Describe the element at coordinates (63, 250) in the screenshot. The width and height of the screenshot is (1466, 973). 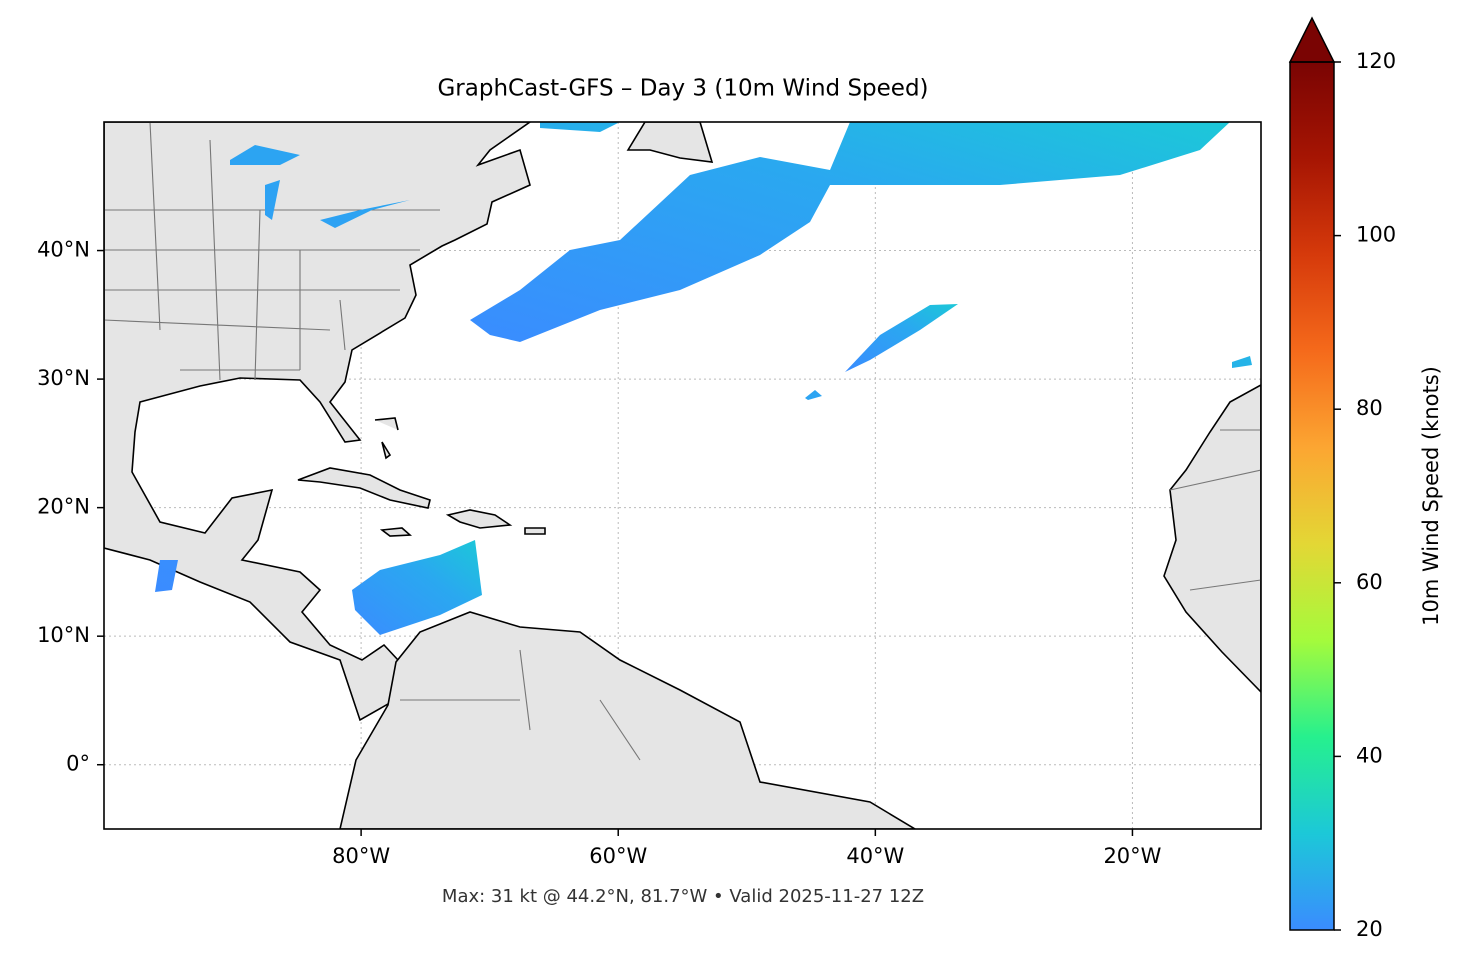
I see `y-tick-label: 40°N` at that location.